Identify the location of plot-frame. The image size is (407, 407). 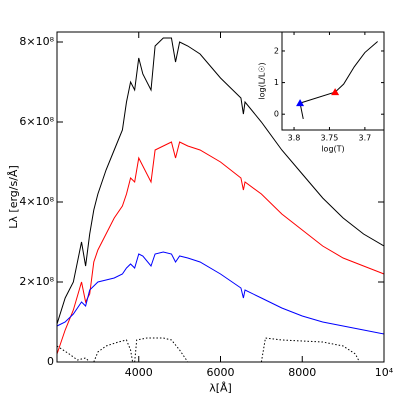
(333, 81).